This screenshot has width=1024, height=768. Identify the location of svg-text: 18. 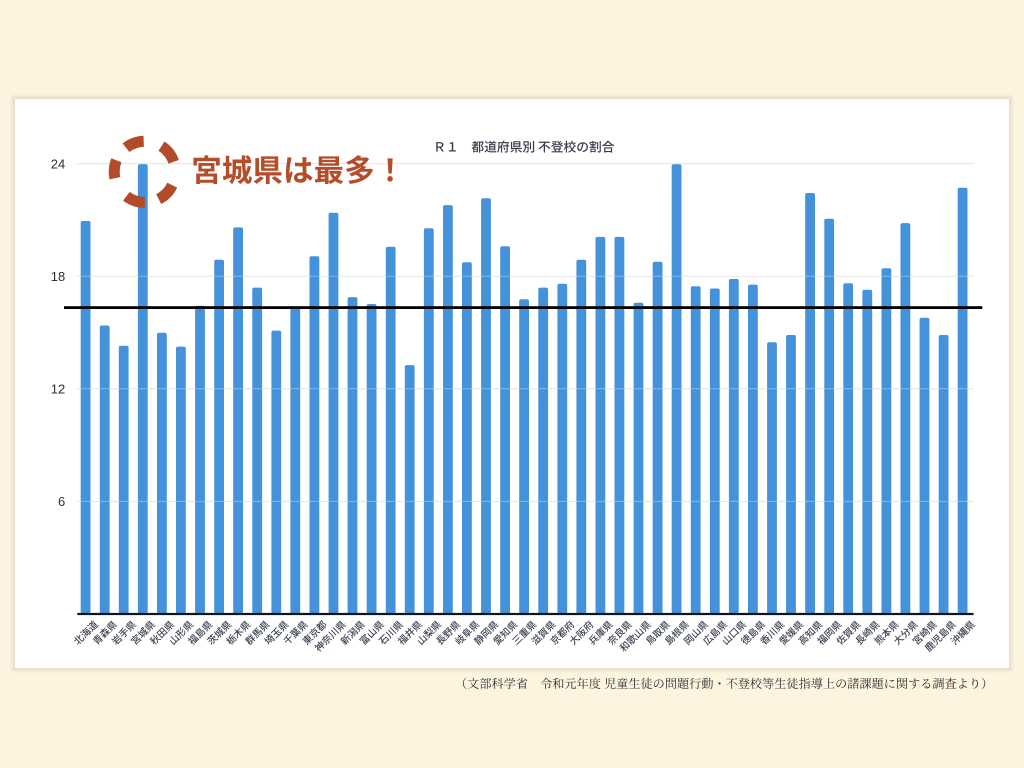
(58, 276).